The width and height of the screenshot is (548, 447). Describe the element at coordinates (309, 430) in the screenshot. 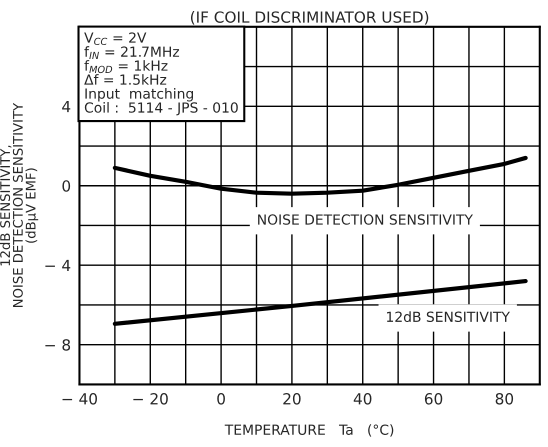

I see `x-axis-title: TEMPERATURE Ta (°C)` at that location.